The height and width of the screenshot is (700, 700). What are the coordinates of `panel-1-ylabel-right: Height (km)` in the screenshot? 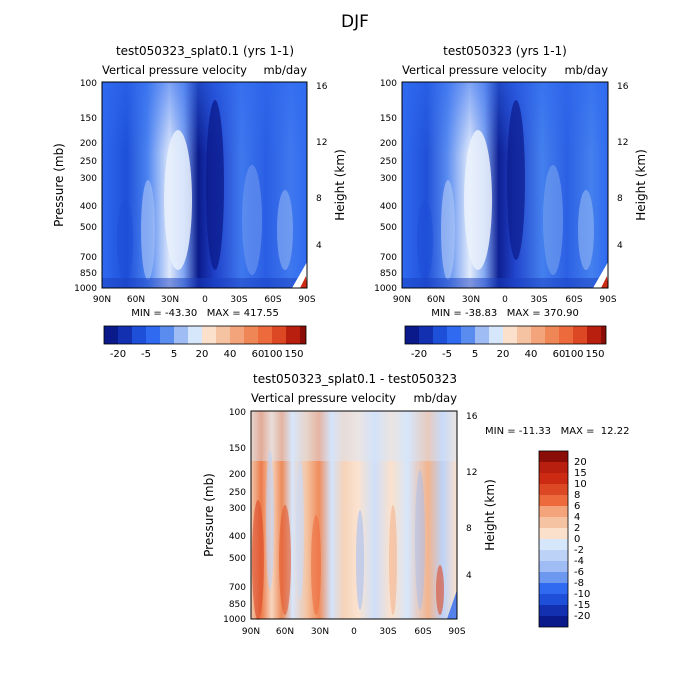 It's located at (340, 184).